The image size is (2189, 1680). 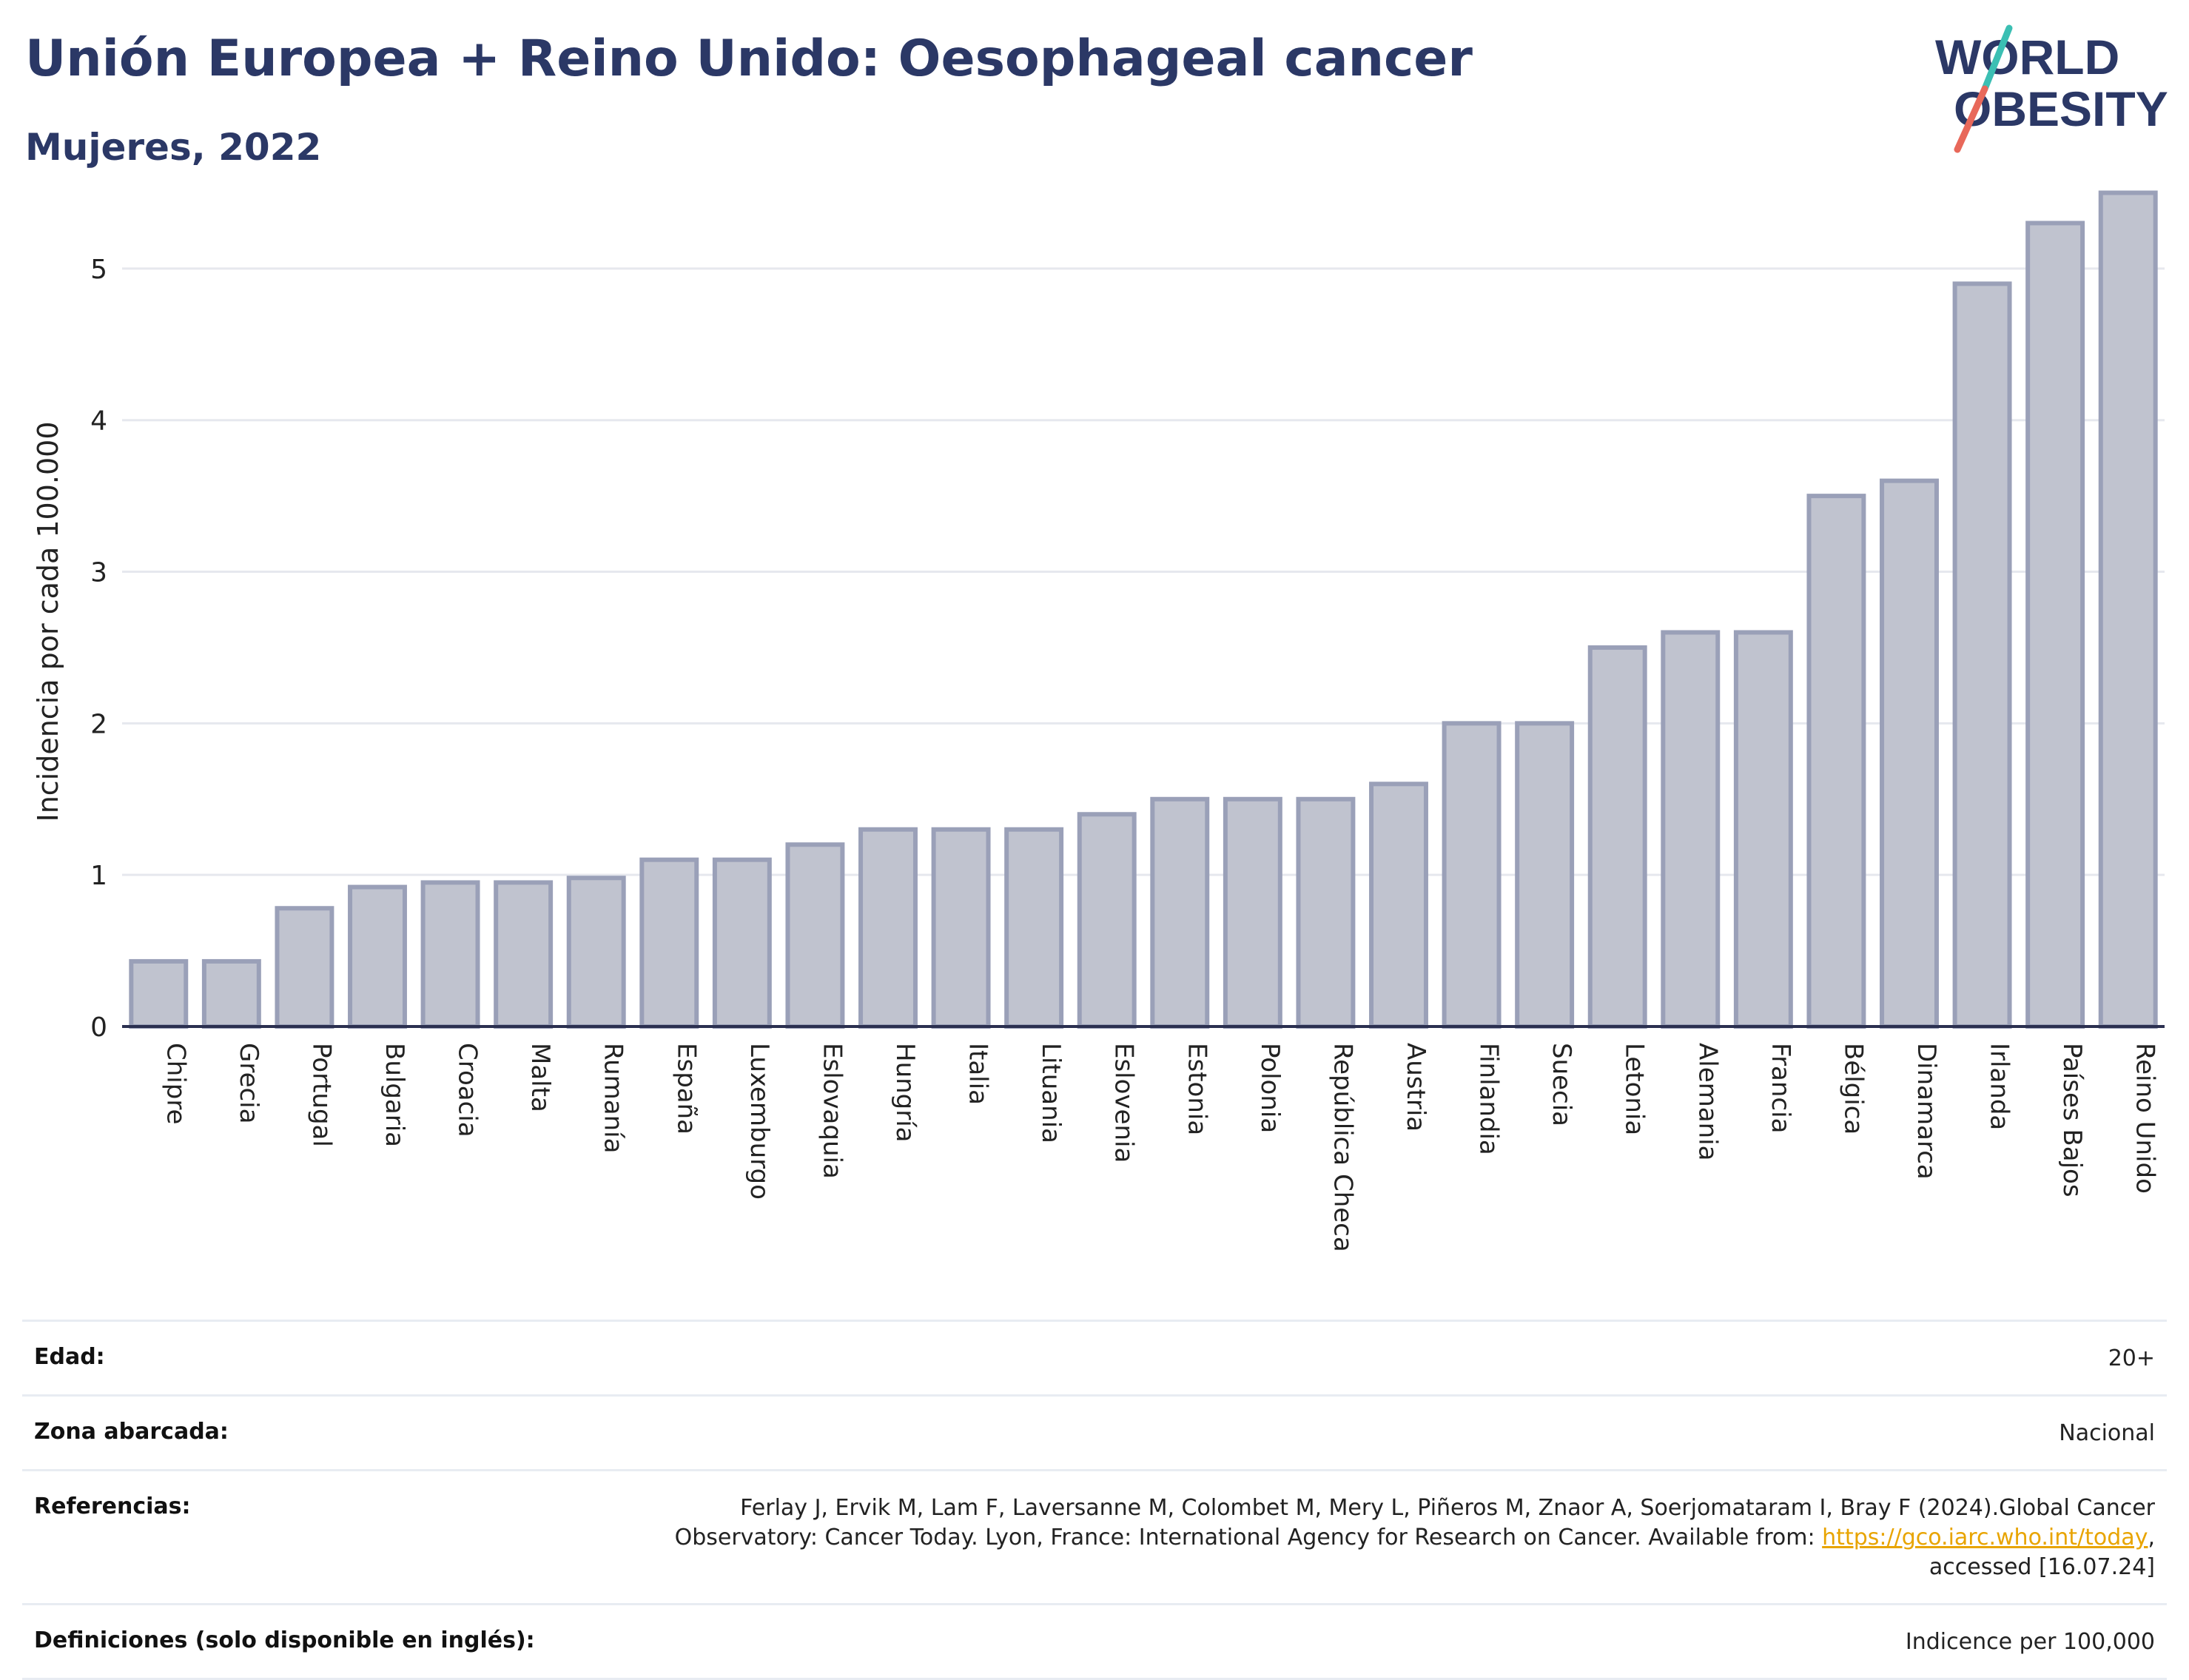 What do you see at coordinates (888, 928) in the screenshot?
I see `bar-hungría` at bounding box center [888, 928].